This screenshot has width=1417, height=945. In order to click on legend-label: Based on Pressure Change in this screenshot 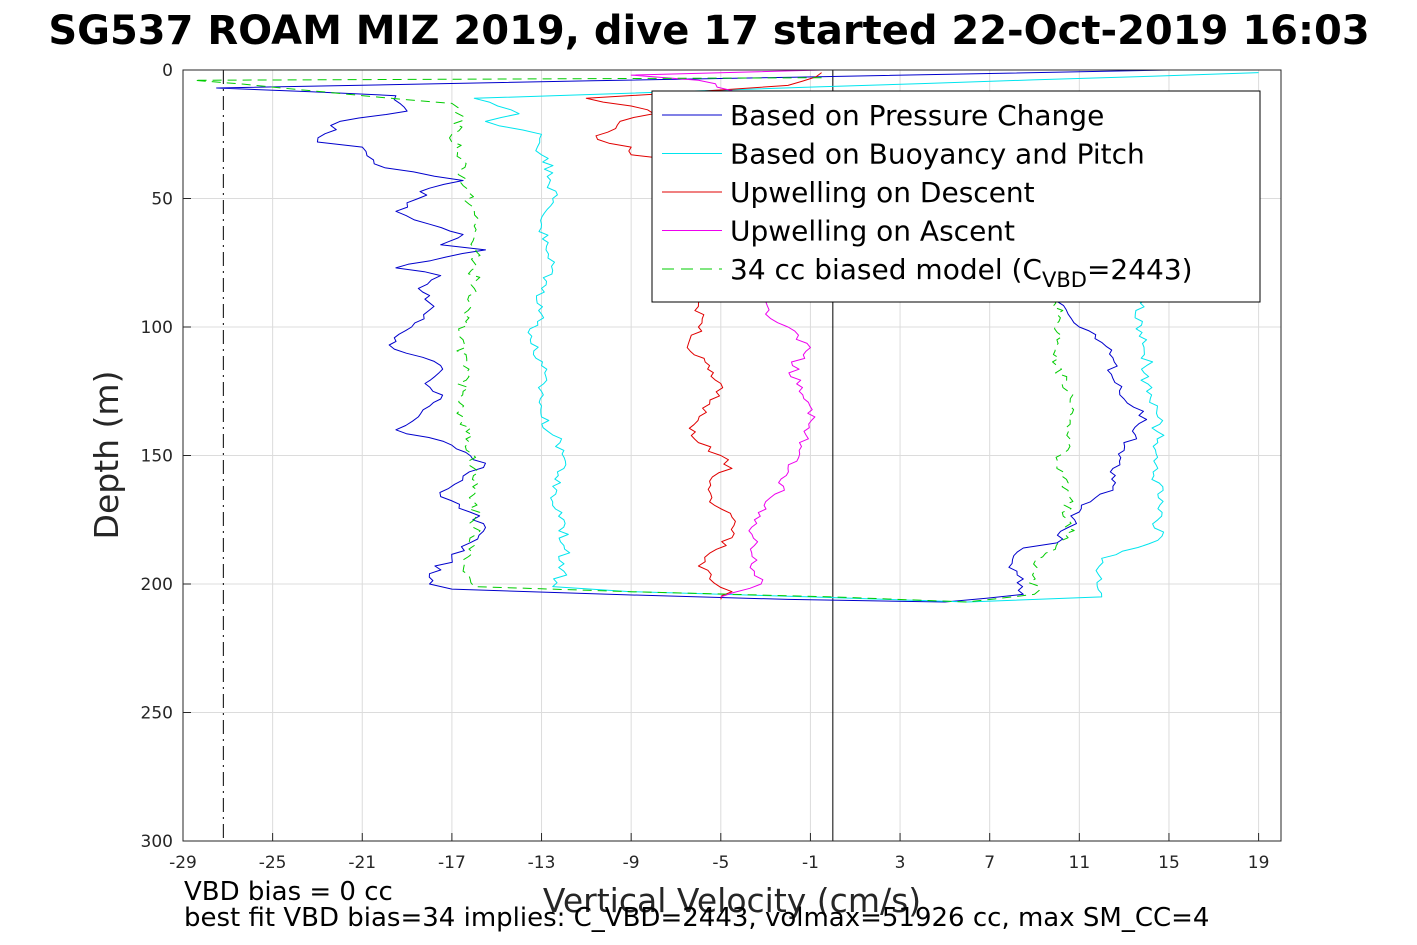, I will do `click(917, 115)`.